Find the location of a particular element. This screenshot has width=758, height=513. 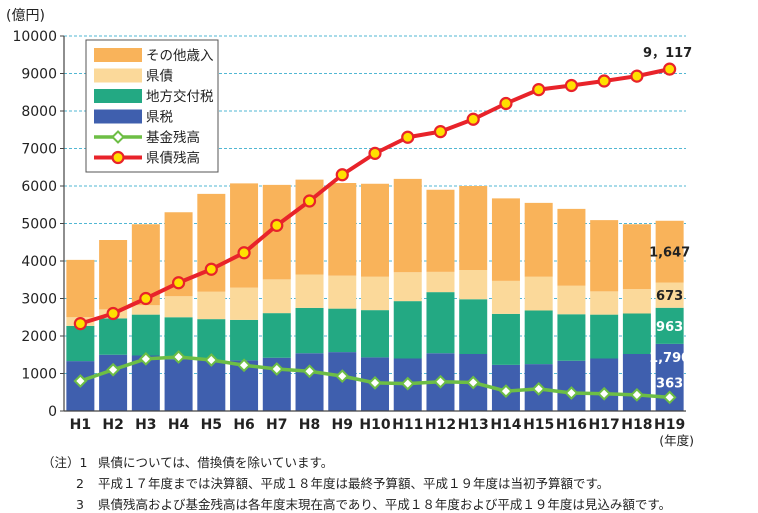

bar-H17-県債 is located at coordinates (604, 303).